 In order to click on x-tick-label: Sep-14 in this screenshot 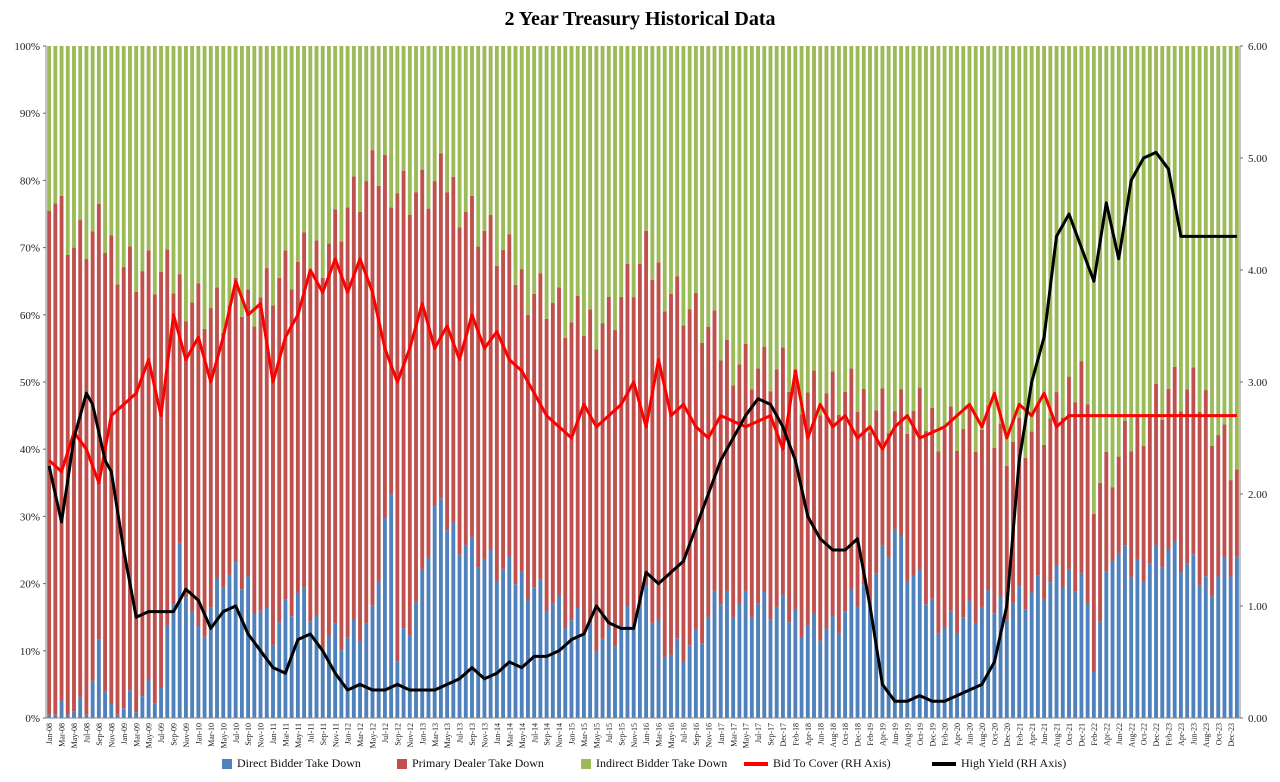, I will do `click(547, 734)`.